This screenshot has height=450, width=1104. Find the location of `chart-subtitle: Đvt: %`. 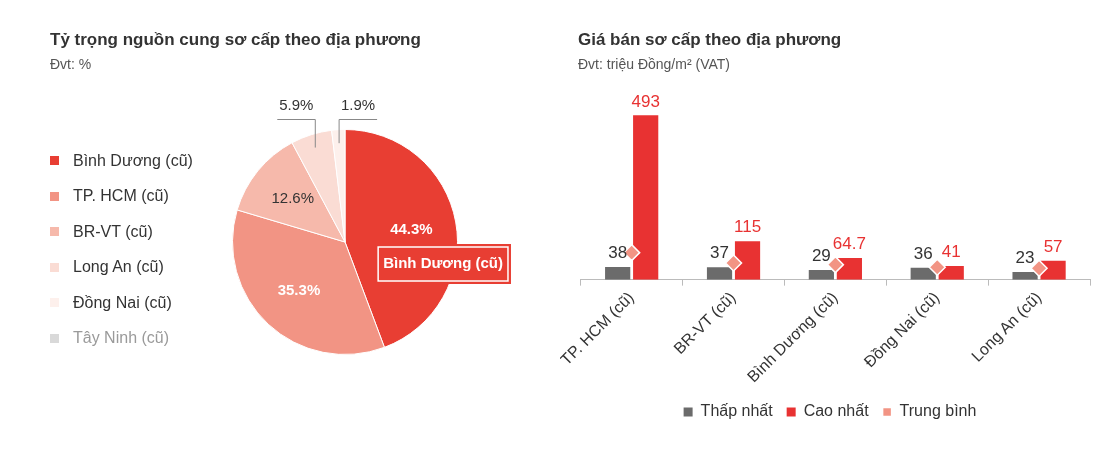

chart-subtitle: Đvt: % is located at coordinates (71, 64).